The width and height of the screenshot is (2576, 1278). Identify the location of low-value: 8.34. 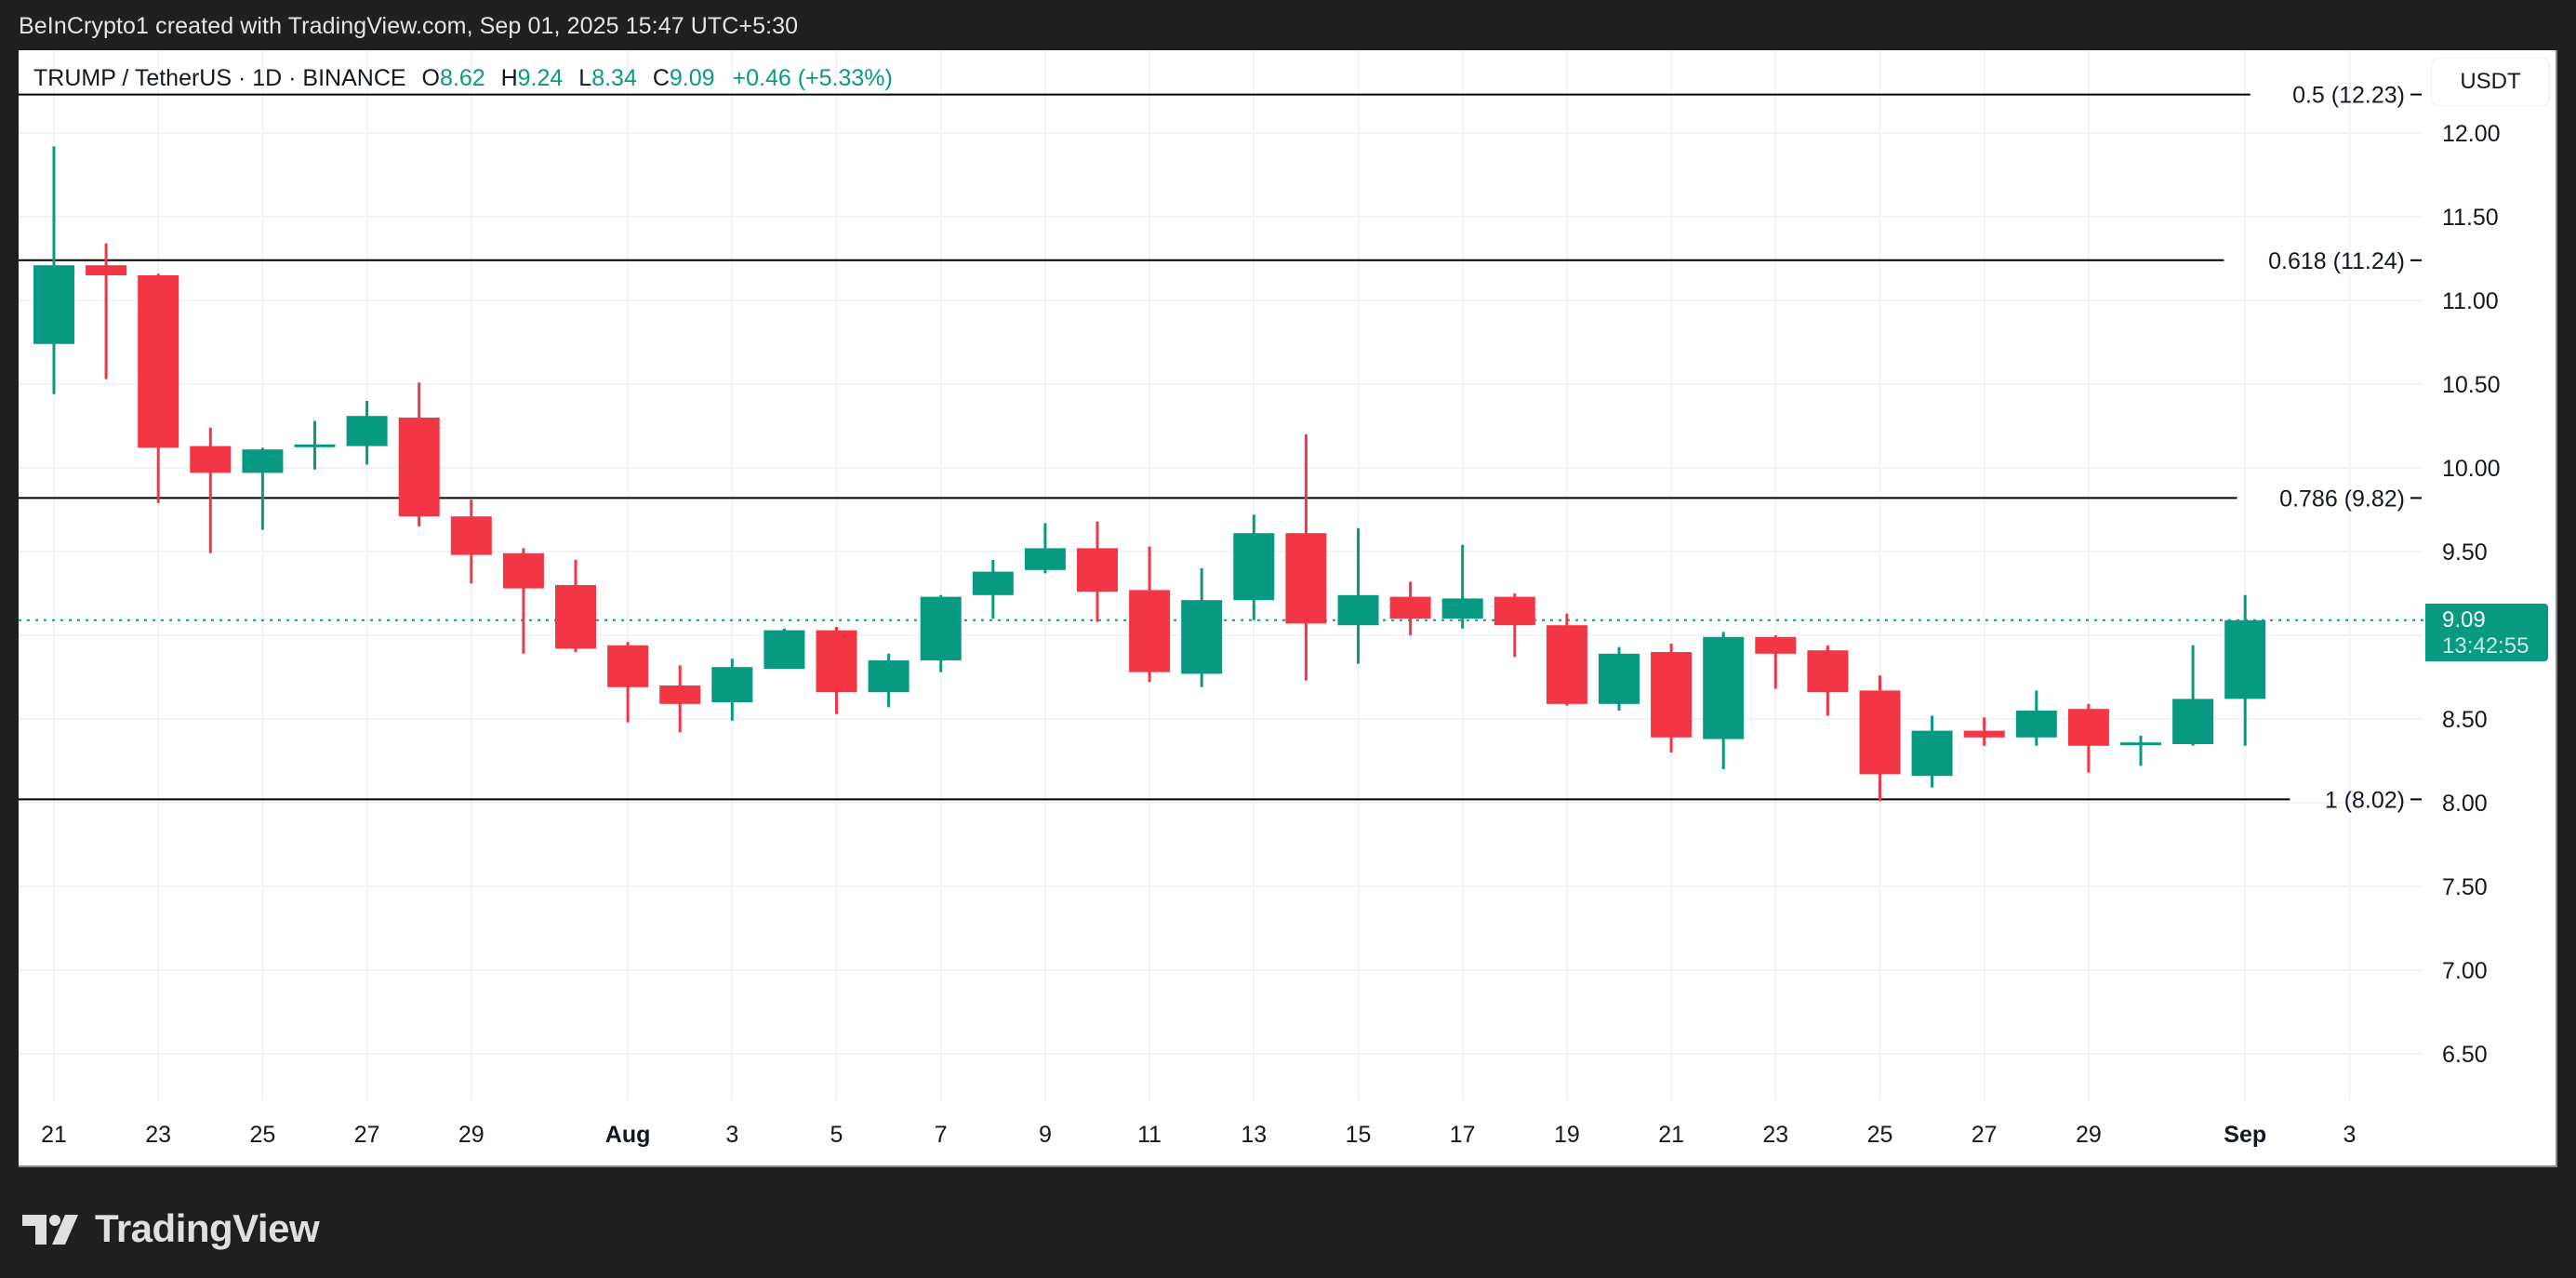
(614, 78).